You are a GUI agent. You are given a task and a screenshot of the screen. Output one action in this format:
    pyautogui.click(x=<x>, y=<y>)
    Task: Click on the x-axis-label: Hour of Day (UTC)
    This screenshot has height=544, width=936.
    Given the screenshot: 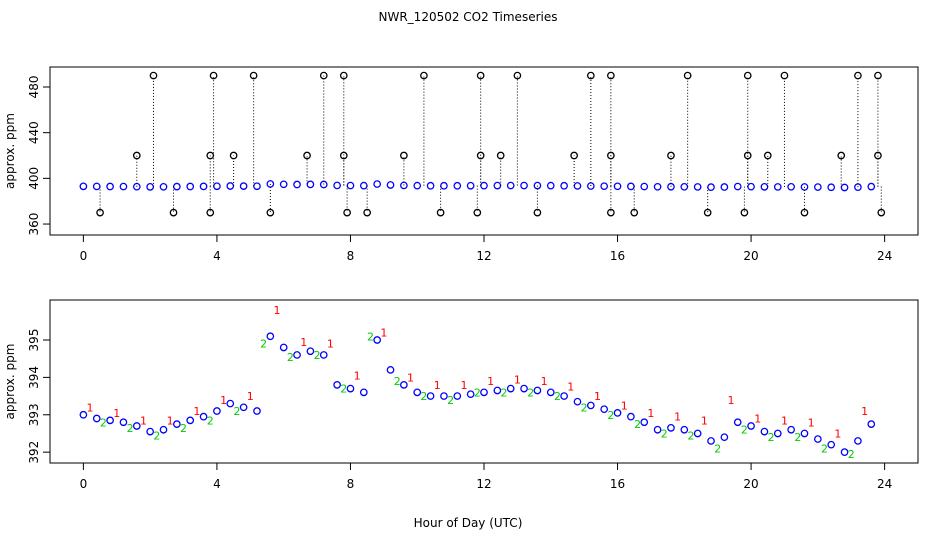 What is the action you would take?
    pyautogui.click(x=468, y=523)
    